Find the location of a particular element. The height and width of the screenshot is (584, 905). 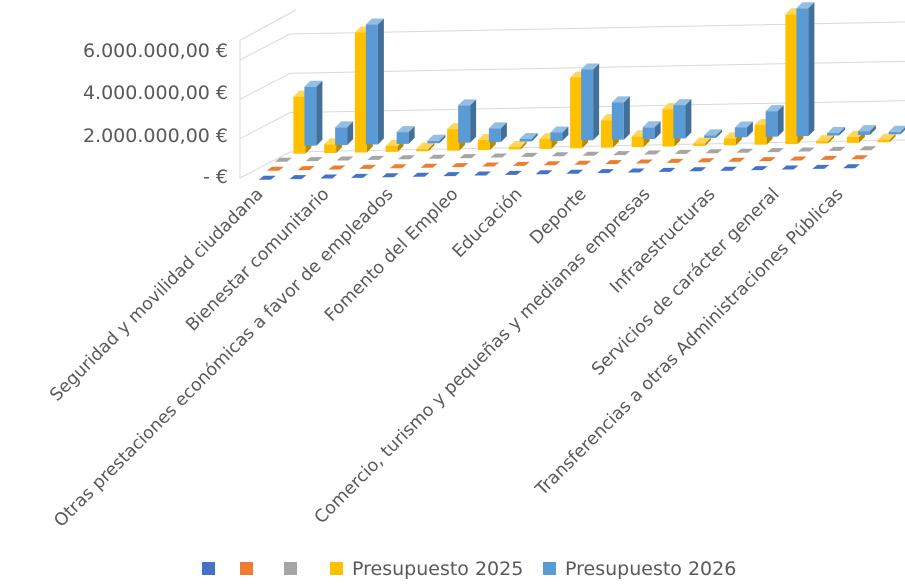

floor-mark-s2-c2 is located at coordinates (345, 158).